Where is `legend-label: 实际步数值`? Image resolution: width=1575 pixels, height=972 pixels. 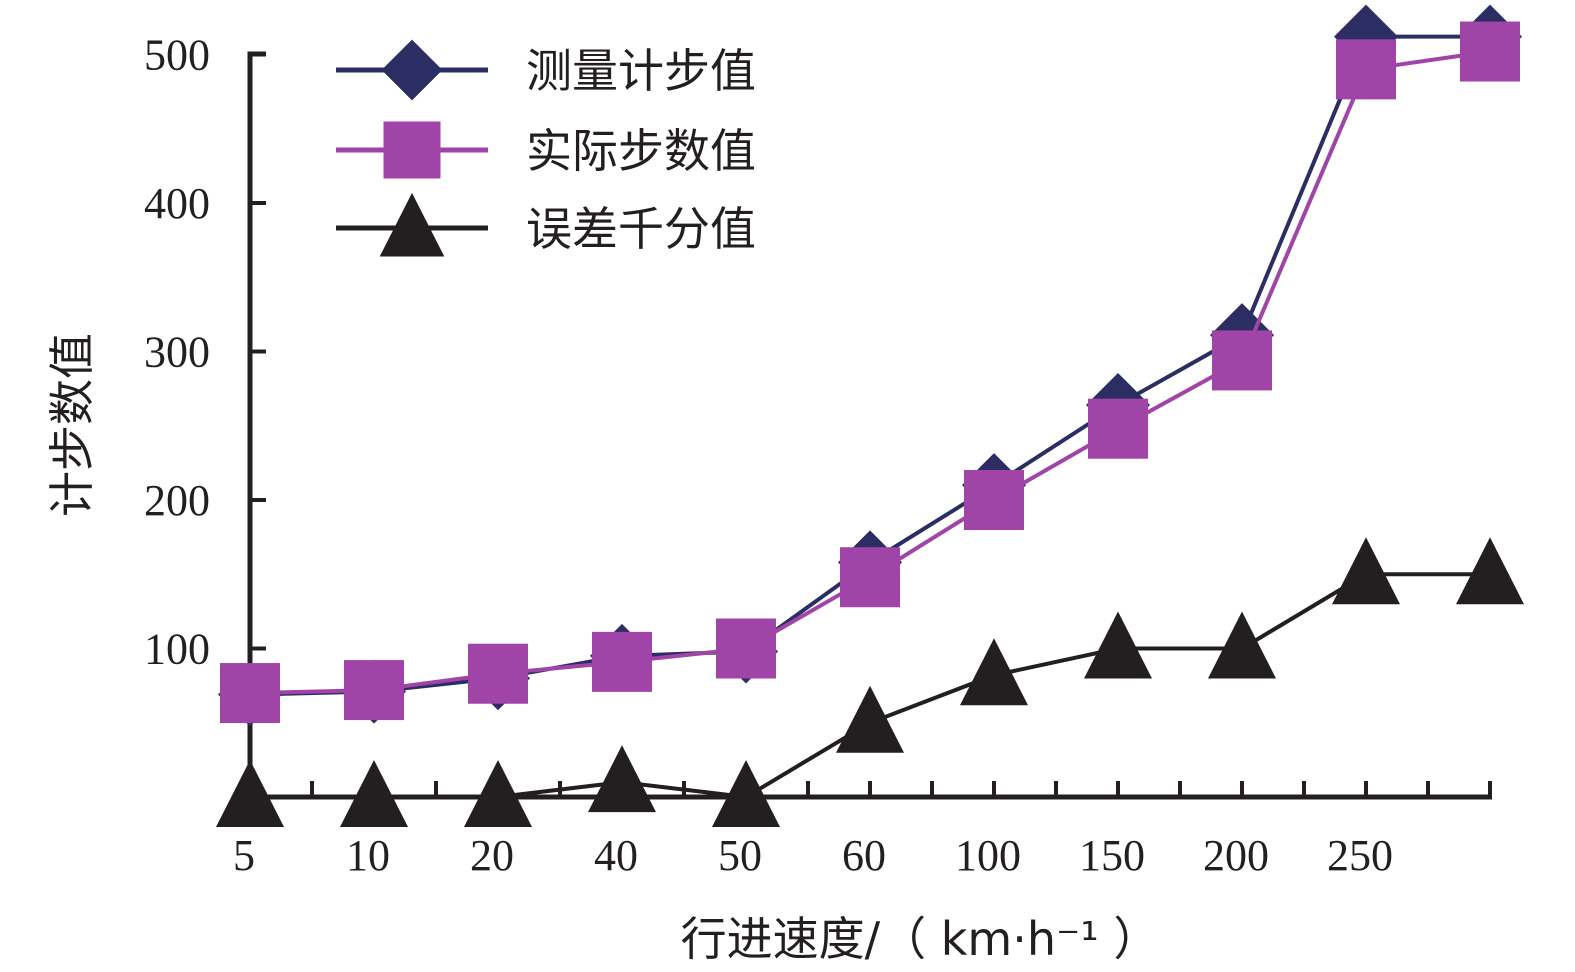
legend-label: 实际步数值 is located at coordinates (641, 151).